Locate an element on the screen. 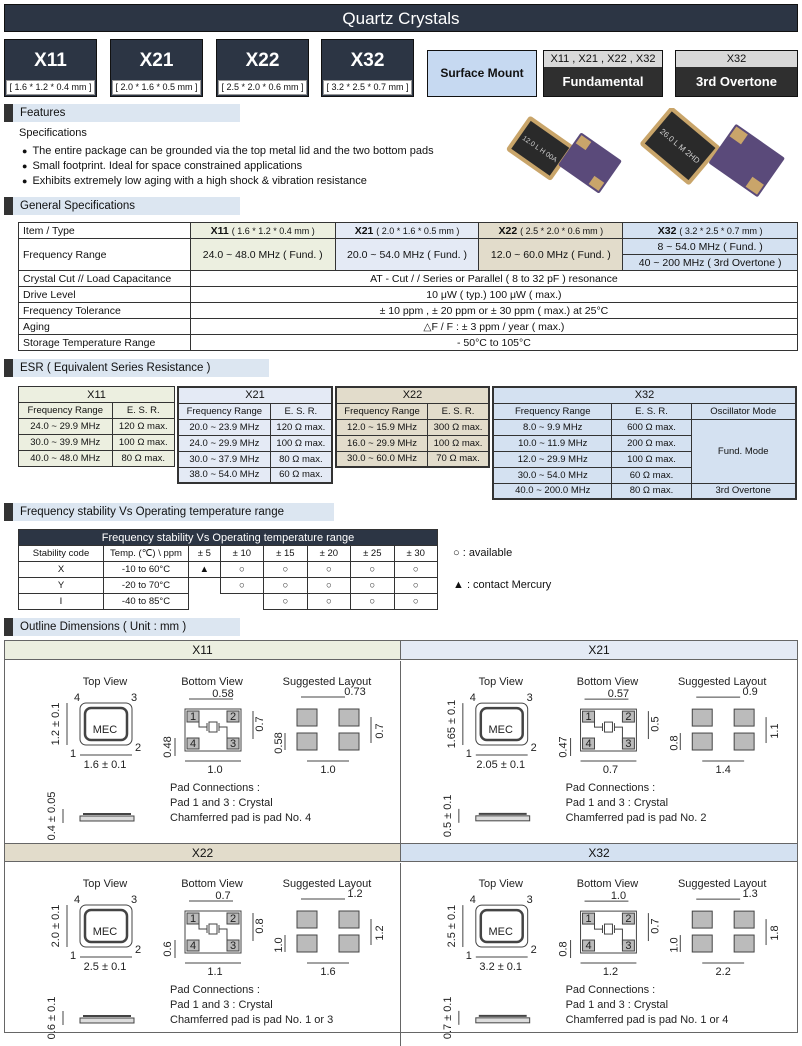  freq-label: Frequency Range is located at coordinates (104, 254).